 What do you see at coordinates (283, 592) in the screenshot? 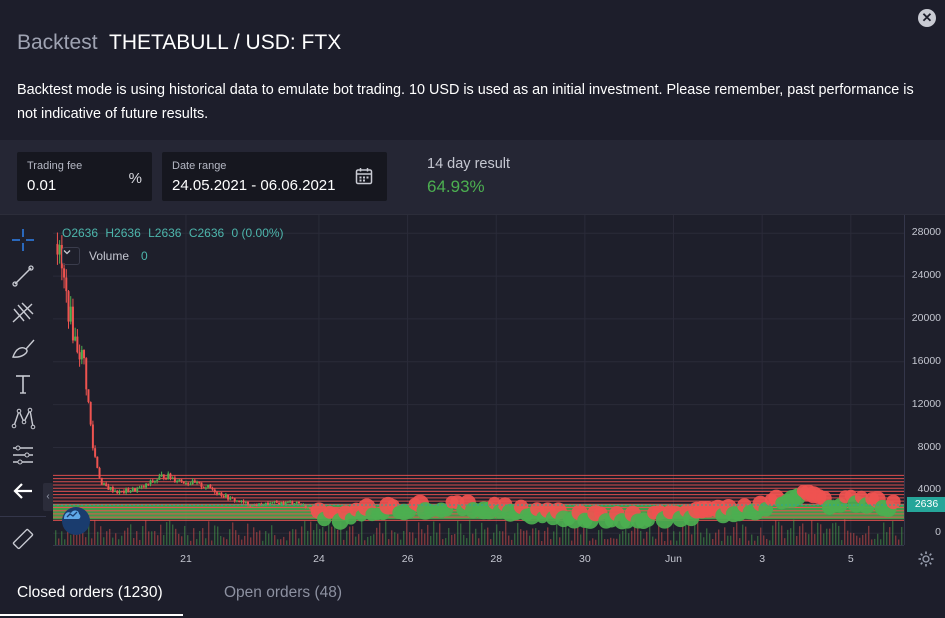
I see `tab-open-orders: Open orders (48)` at bounding box center [283, 592].